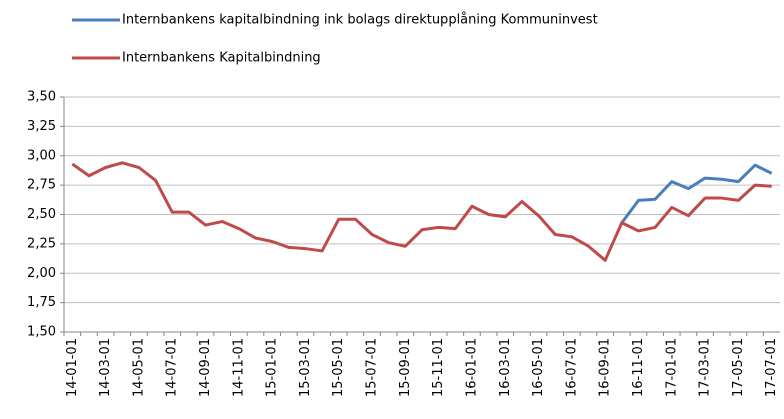 The height and width of the screenshot is (419, 784). What do you see at coordinates (671, 367) in the screenshot?
I see `x-tick-label: 17-01-01` at bounding box center [671, 367].